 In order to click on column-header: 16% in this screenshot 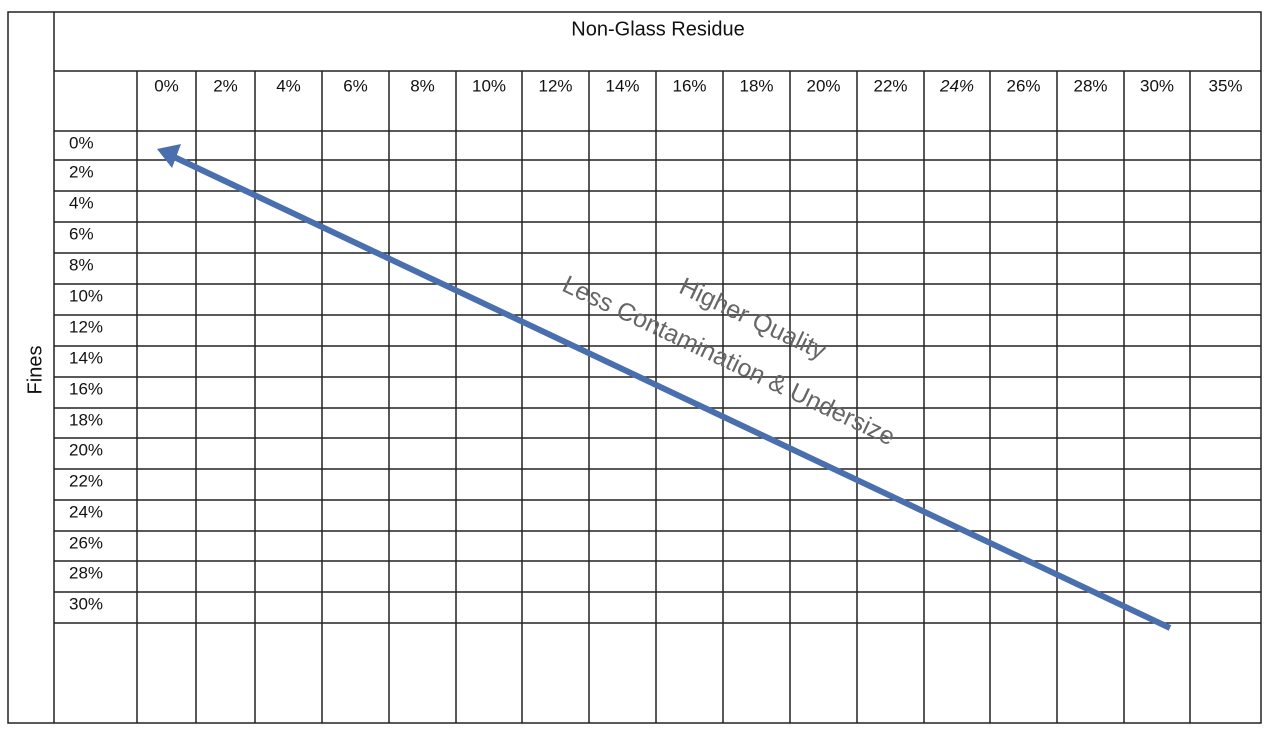, I will do `click(689, 85)`.